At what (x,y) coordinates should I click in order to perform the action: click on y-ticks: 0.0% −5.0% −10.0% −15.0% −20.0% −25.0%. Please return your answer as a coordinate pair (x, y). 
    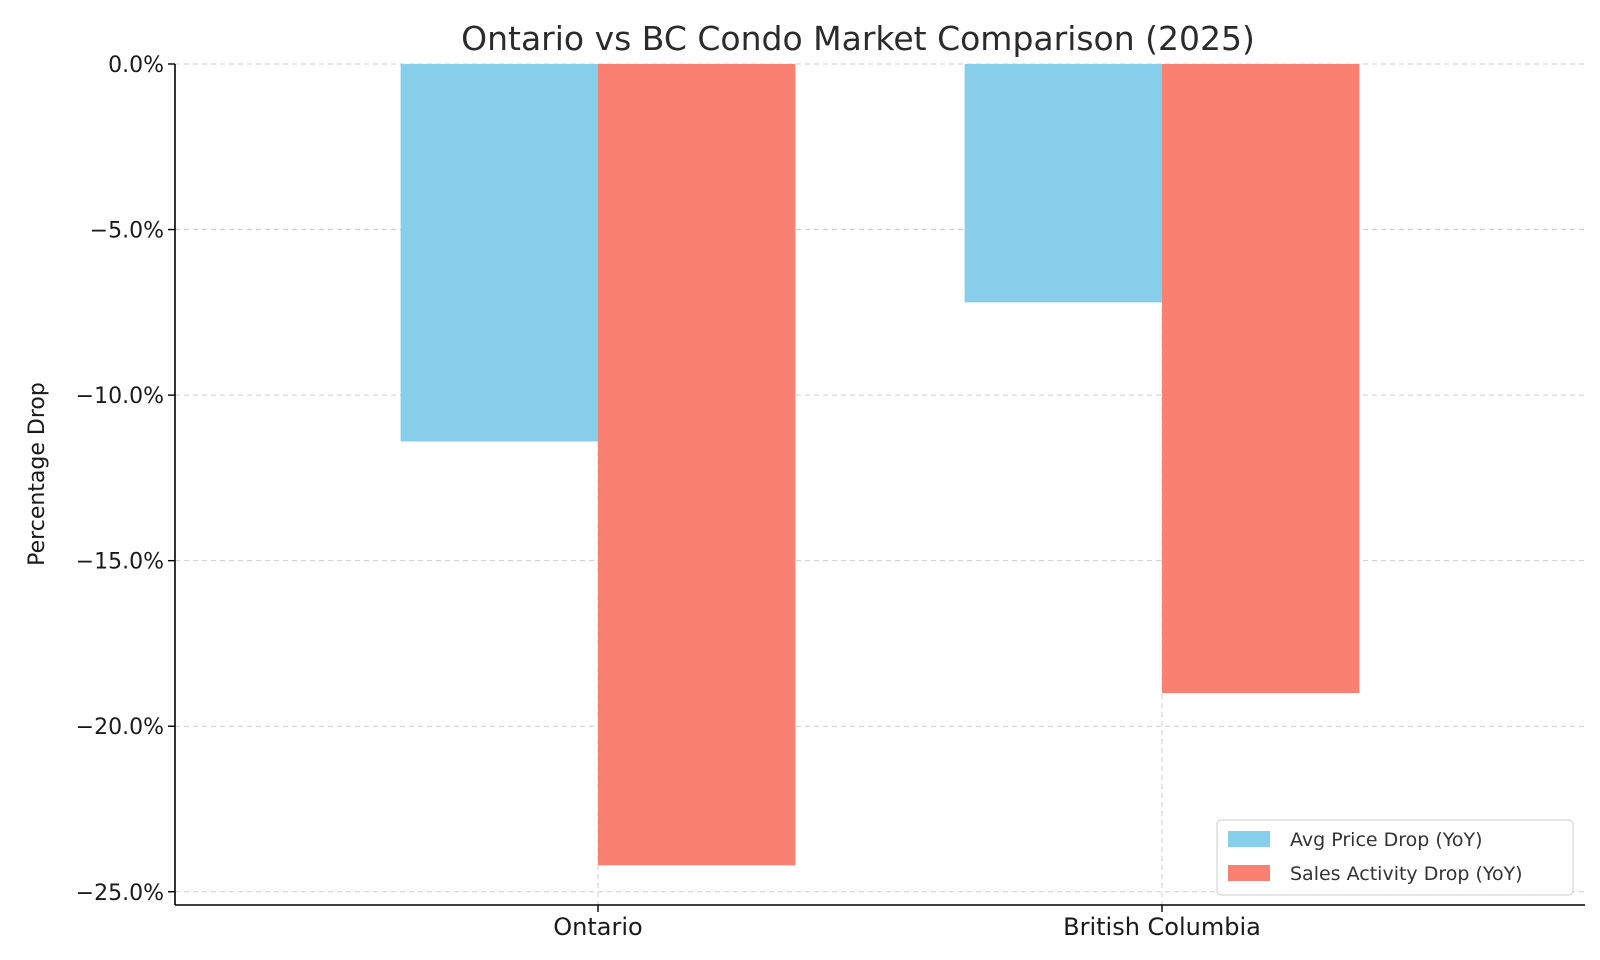
    Looking at the image, I should click on (125, 479).